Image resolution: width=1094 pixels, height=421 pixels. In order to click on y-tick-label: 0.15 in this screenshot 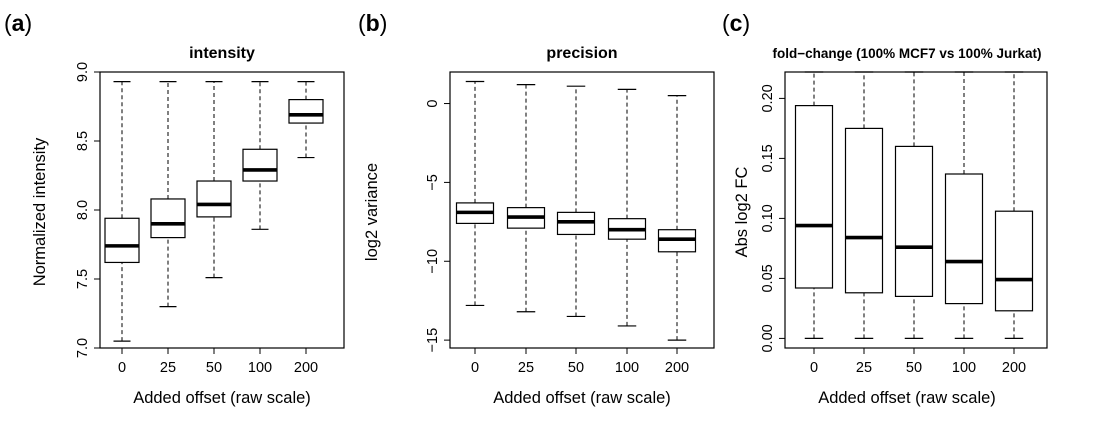, I will do `click(768, 158)`.